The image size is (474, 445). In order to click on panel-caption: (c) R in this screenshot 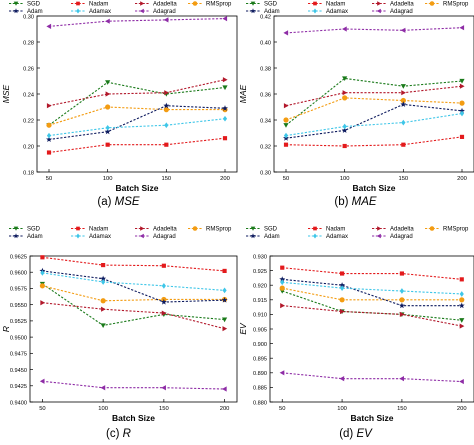, I will do `click(118, 434)`.